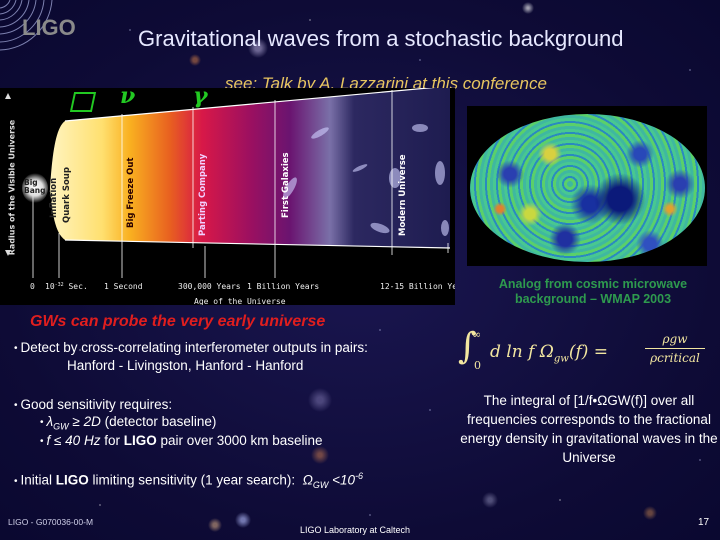  Describe the element at coordinates (283, 286) in the screenshot. I see `tick-1-billion-years: 1 Billion Years` at that location.